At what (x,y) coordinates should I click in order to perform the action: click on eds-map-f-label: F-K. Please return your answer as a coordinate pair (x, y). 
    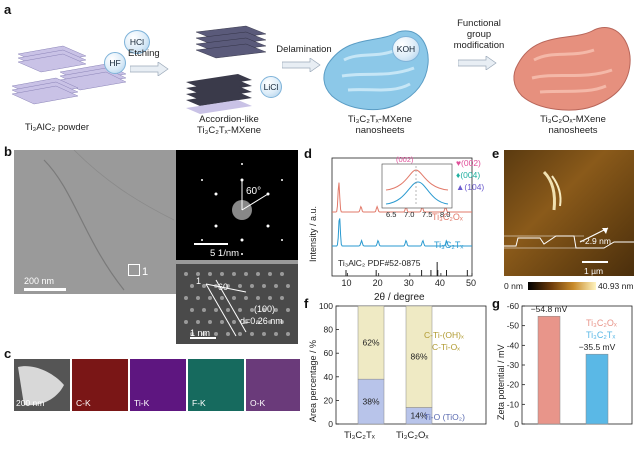
    Looking at the image, I should click on (199, 403).